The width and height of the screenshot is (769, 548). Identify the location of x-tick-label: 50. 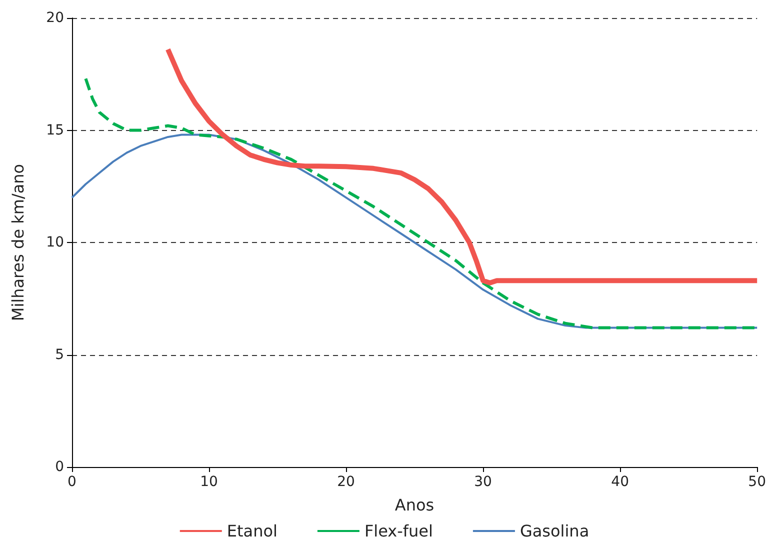
(757, 482).